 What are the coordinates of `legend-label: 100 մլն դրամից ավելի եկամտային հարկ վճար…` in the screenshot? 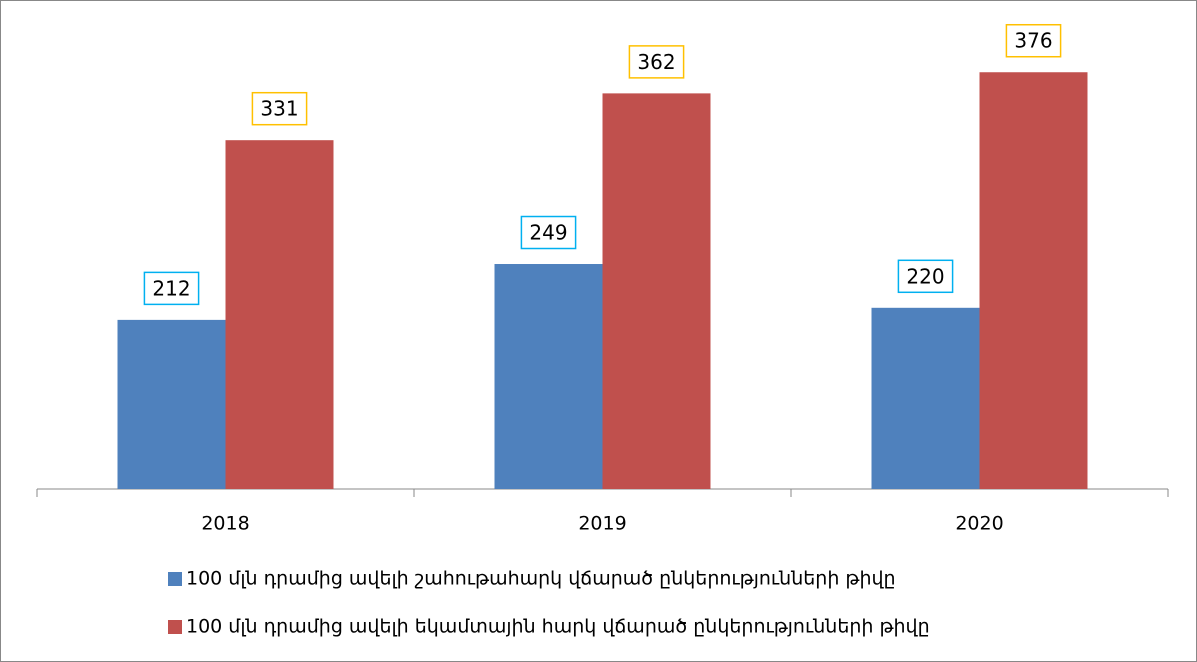 It's located at (558, 627).